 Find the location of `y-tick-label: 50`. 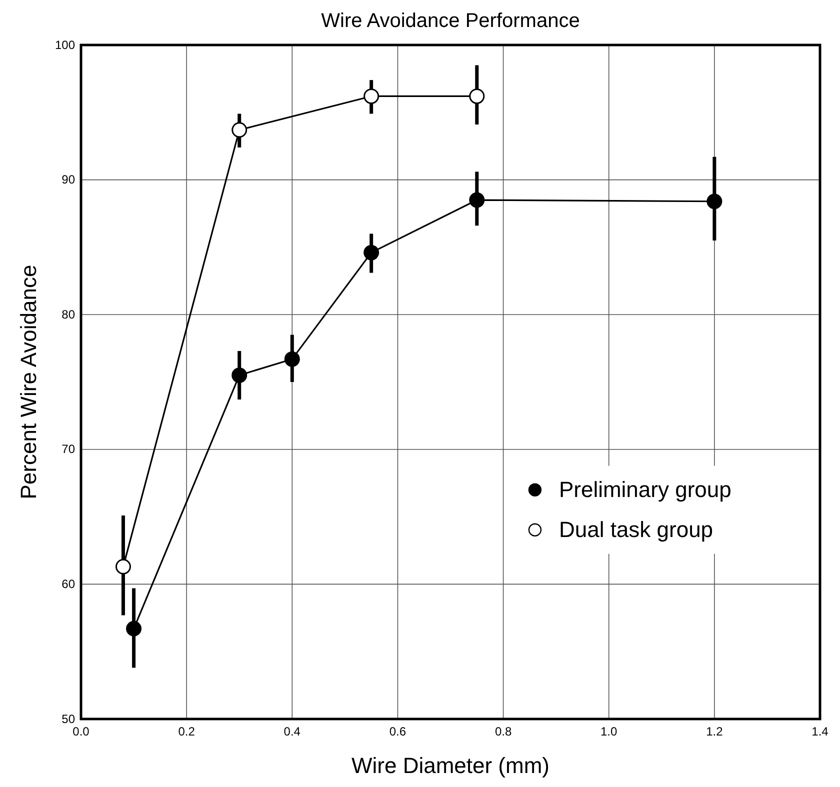

y-tick-label: 50 is located at coordinates (69, 719).